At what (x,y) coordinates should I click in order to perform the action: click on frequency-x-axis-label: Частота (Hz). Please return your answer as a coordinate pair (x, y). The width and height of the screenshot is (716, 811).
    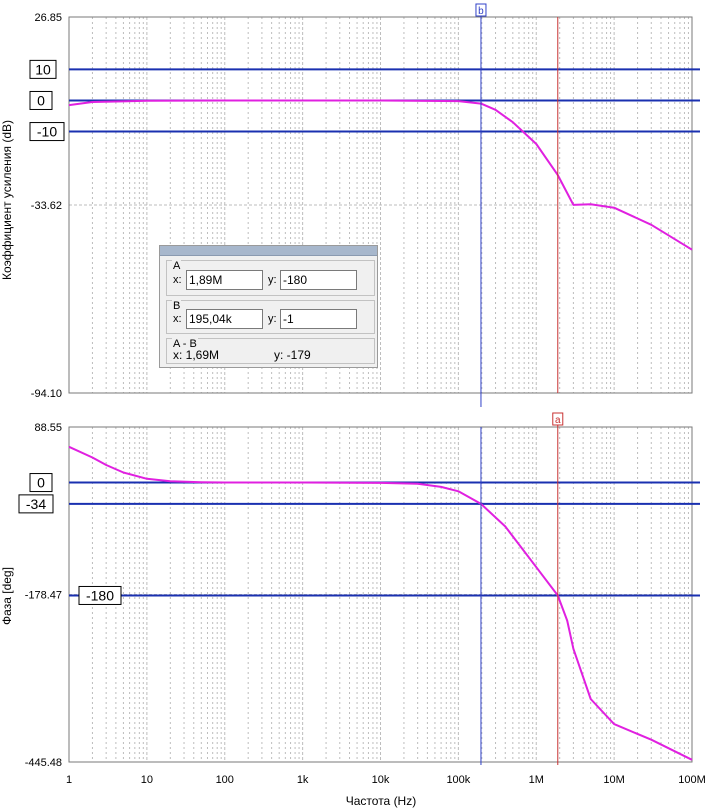
    Looking at the image, I should click on (381, 801).